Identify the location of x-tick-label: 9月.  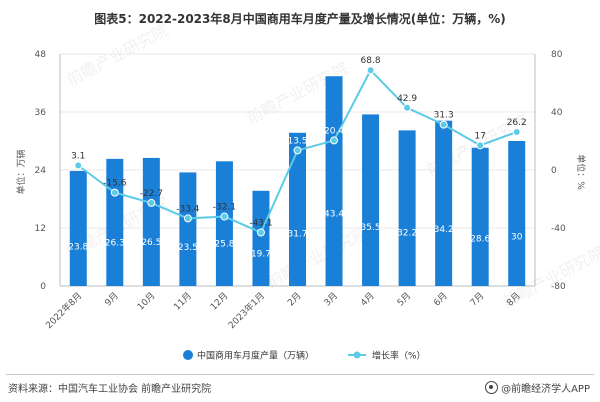
(112, 299).